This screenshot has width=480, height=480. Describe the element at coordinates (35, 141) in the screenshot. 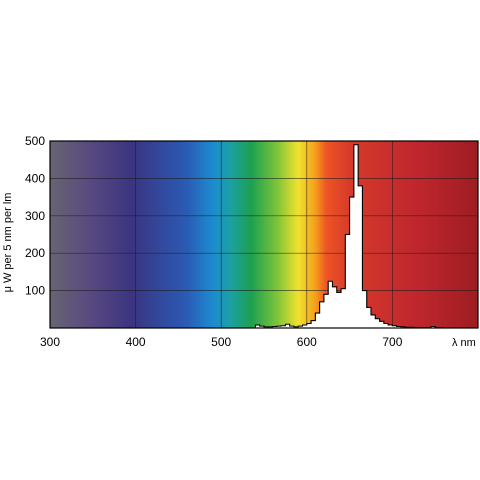

I see `y-tick-label: 500` at that location.